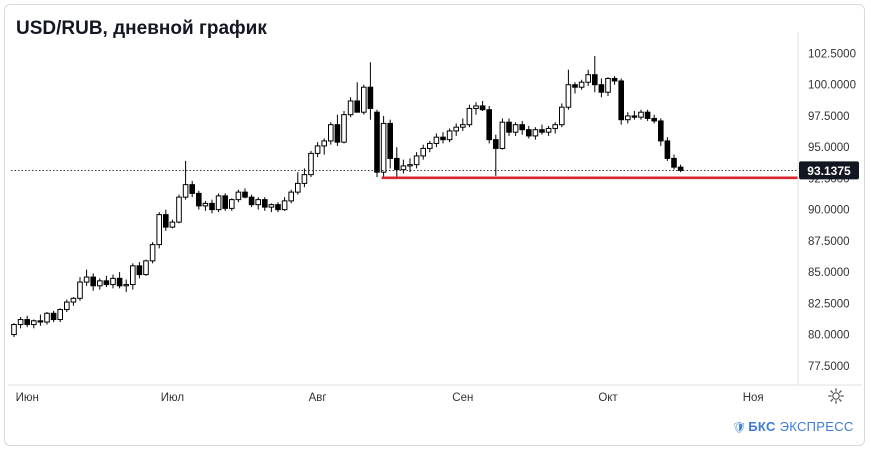 This screenshot has height=453, width=871. Describe the element at coordinates (829, 242) in the screenshot. I see `y-tick-label: 87.5000` at that location.